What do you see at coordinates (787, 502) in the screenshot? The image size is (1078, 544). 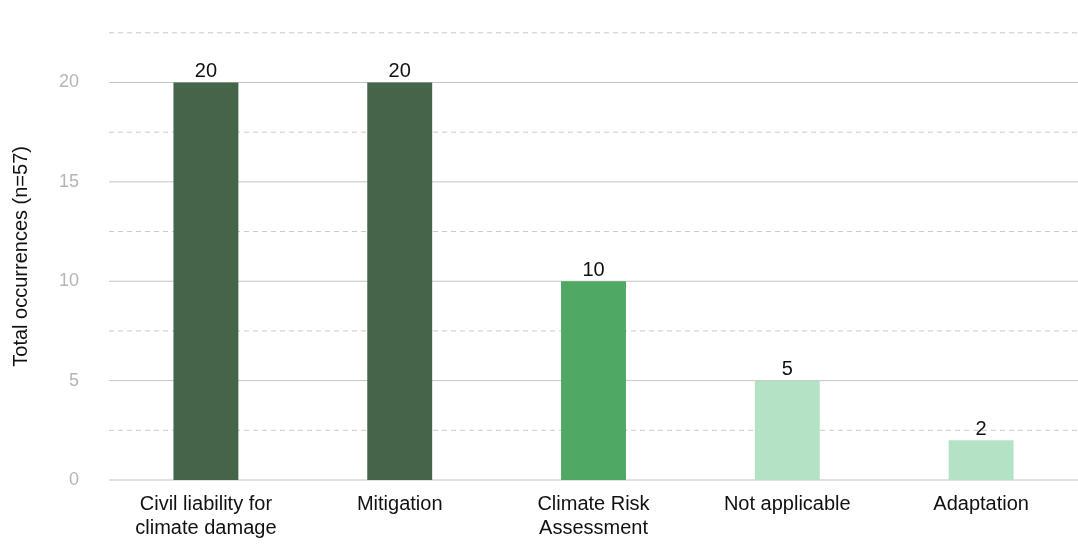 I see `x-tick-label: Not applicable` at bounding box center [787, 502].